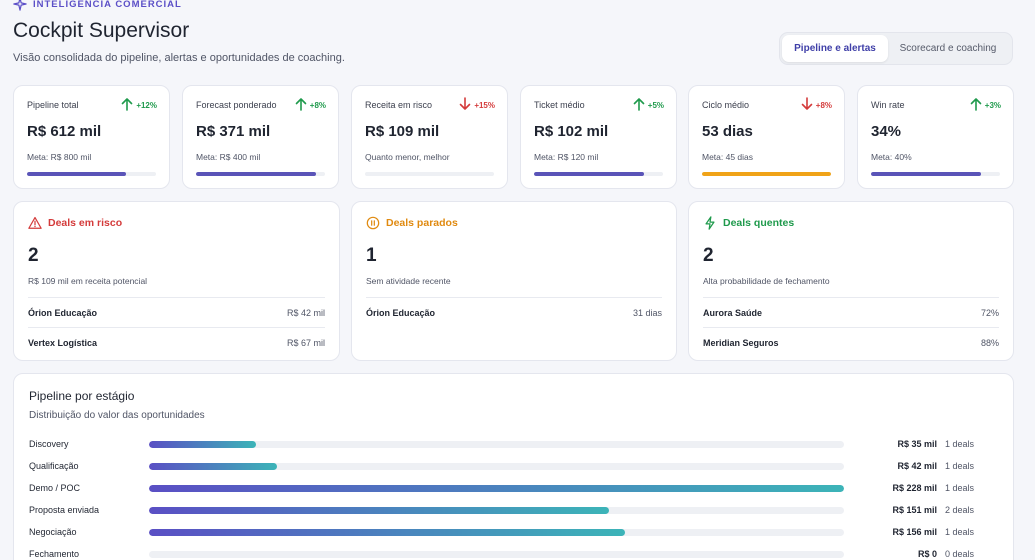 The width and height of the screenshot is (1035, 560). Describe the element at coordinates (927, 554) in the screenshot. I see `stage-value: R$ 0` at that location.